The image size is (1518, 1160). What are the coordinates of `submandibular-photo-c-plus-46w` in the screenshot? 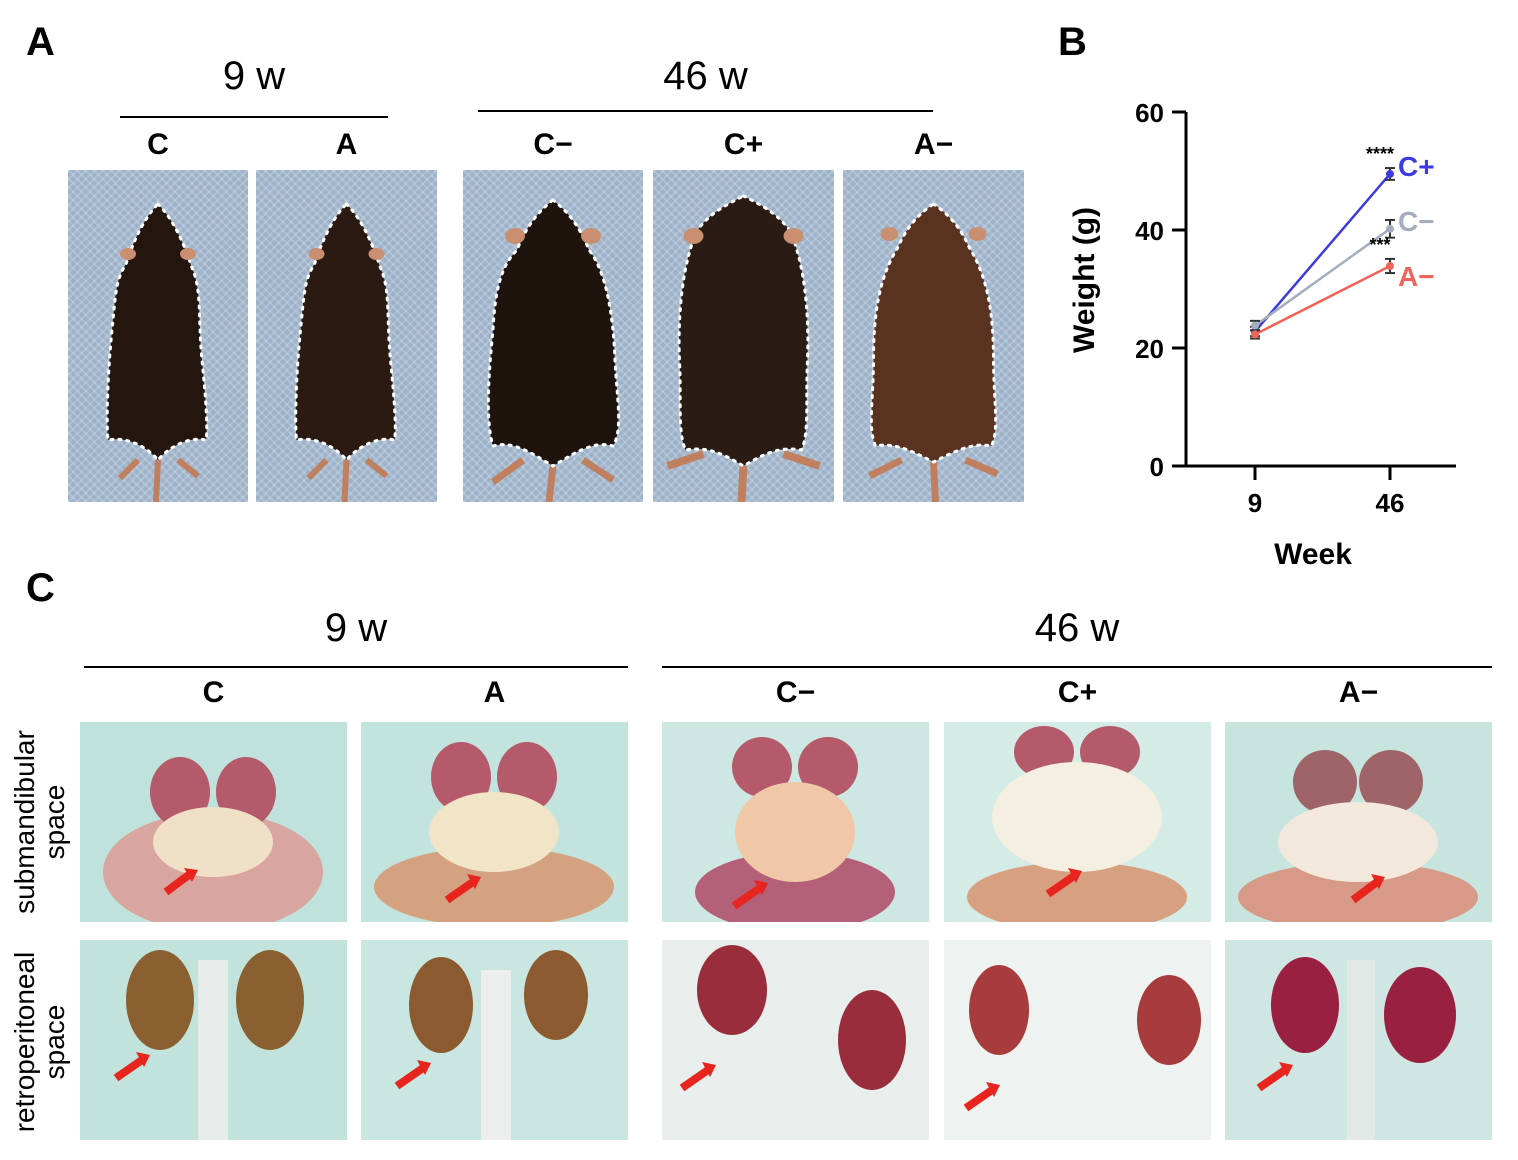 It's located at (1077, 822).